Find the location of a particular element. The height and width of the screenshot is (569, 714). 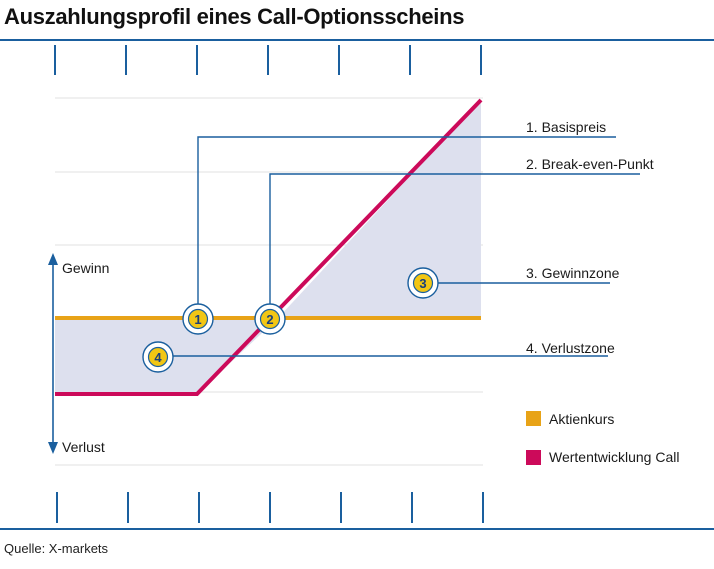

svg-text: 1 is located at coordinates (197, 319).